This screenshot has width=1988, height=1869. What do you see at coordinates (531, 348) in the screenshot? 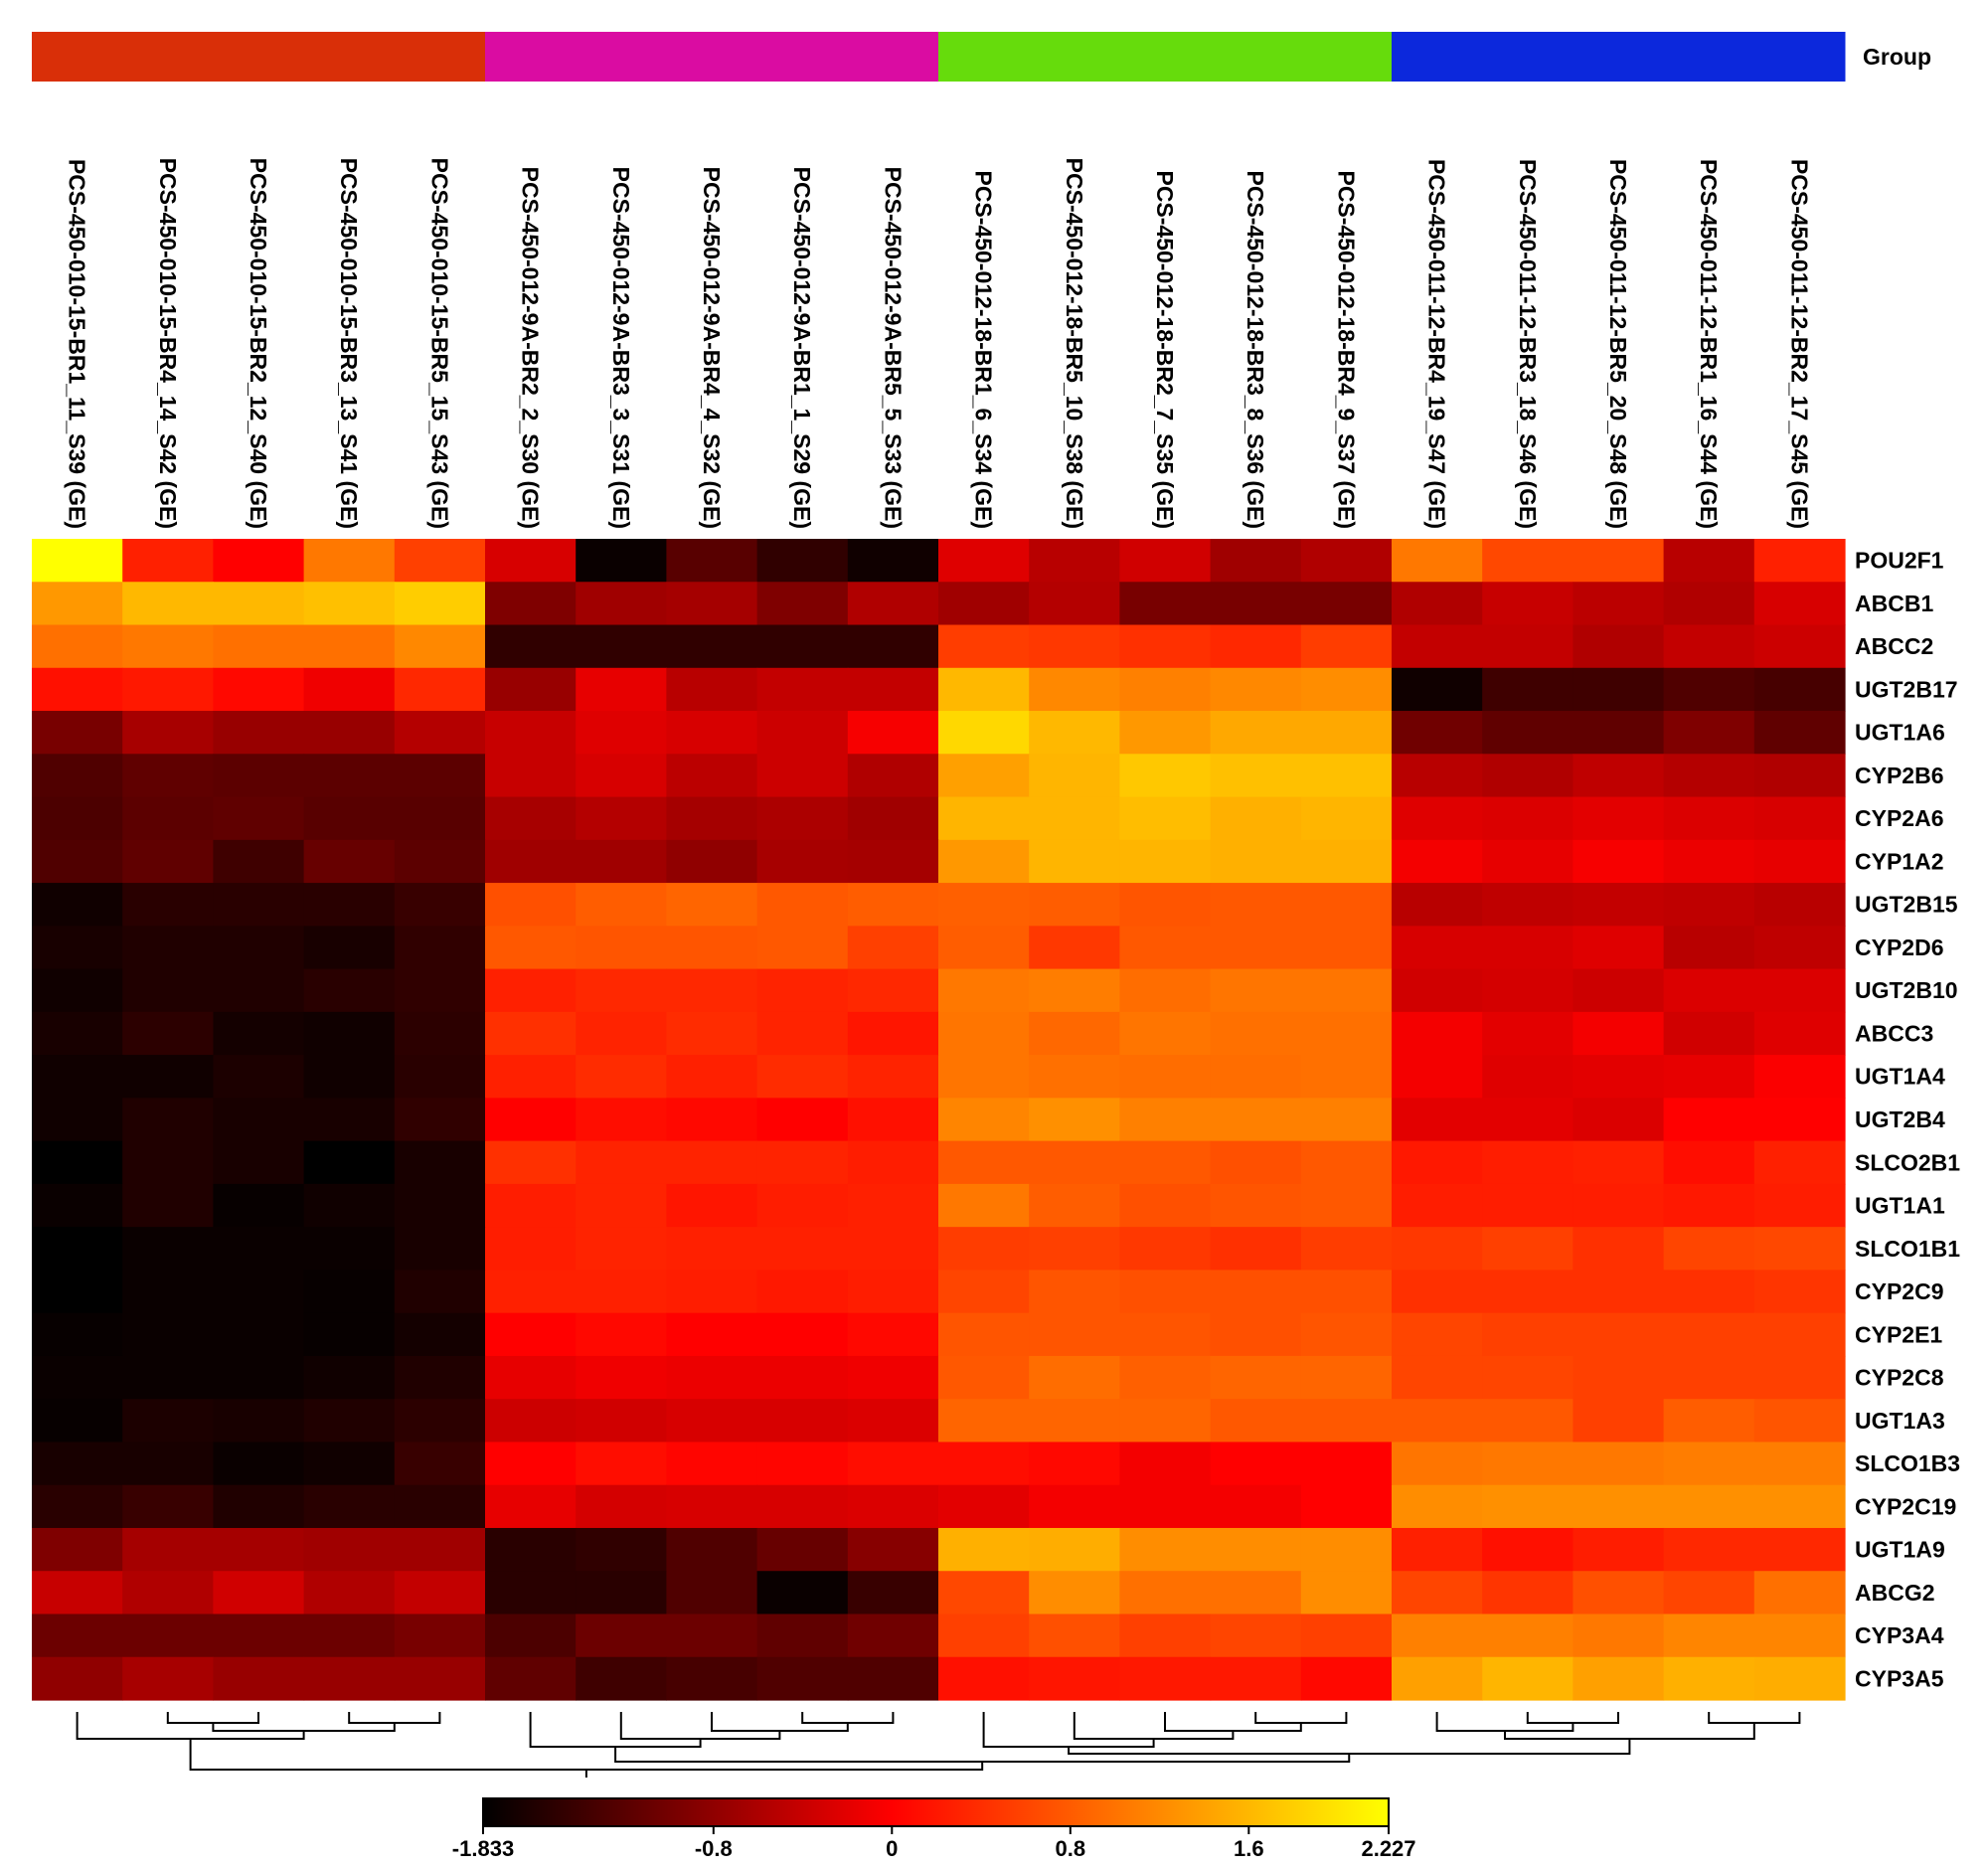
I see `column-label: PCS-450-012-9A-BR2_2_S30 (GE)` at bounding box center [531, 348].